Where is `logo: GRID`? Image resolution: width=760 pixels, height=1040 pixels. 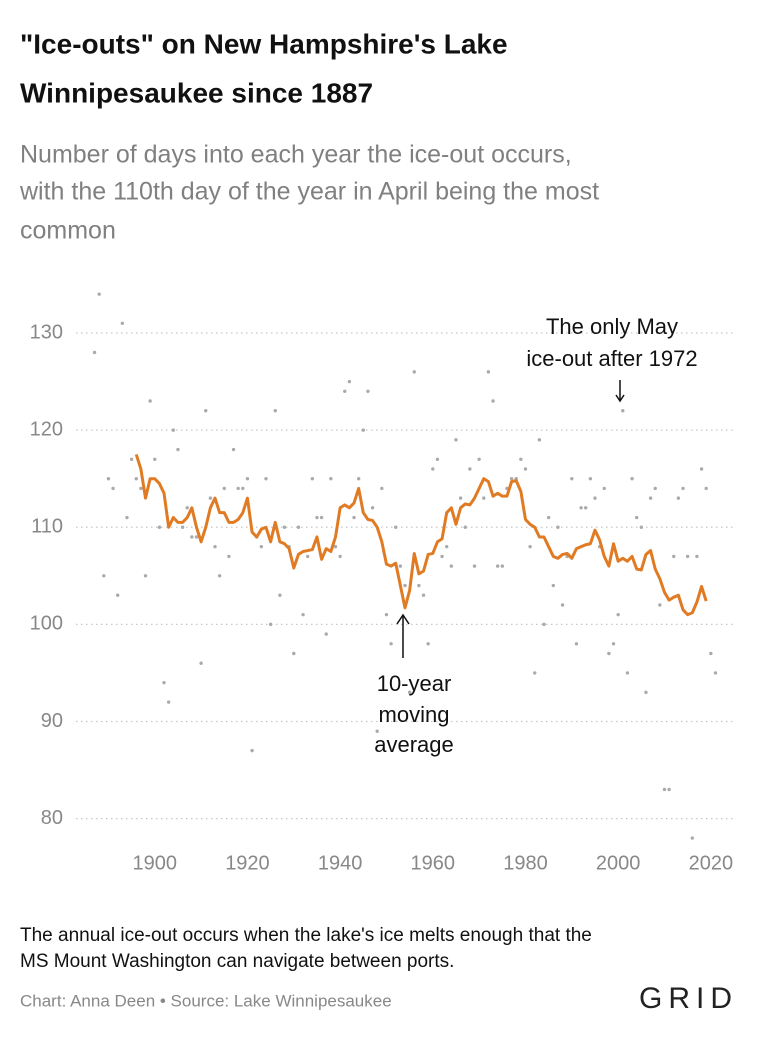
logo: GRID is located at coordinates (688, 998).